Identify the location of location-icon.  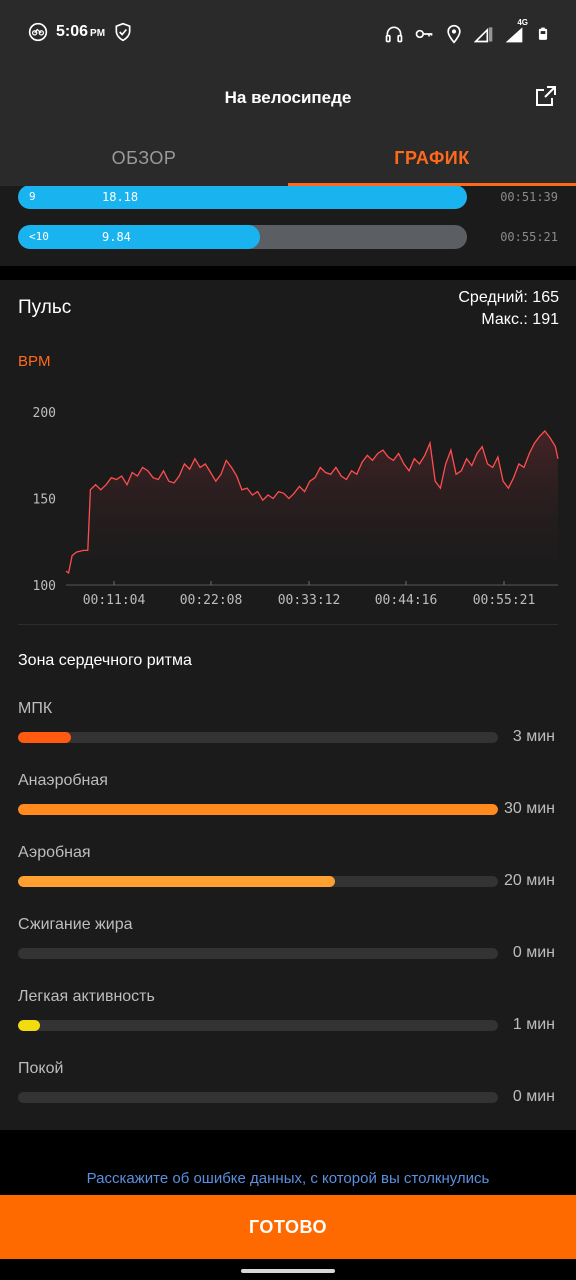
(454, 34).